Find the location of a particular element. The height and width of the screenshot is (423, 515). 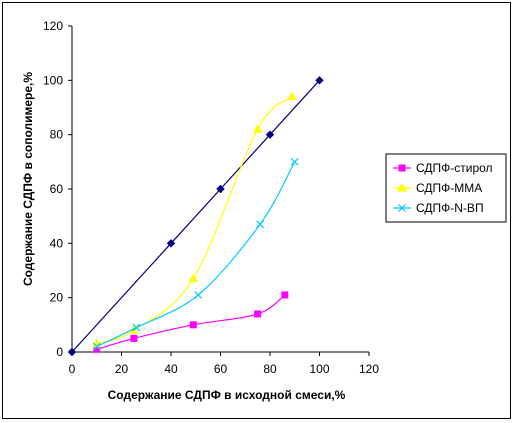

legend-label: СДПФ-стирол is located at coordinates (454, 168).